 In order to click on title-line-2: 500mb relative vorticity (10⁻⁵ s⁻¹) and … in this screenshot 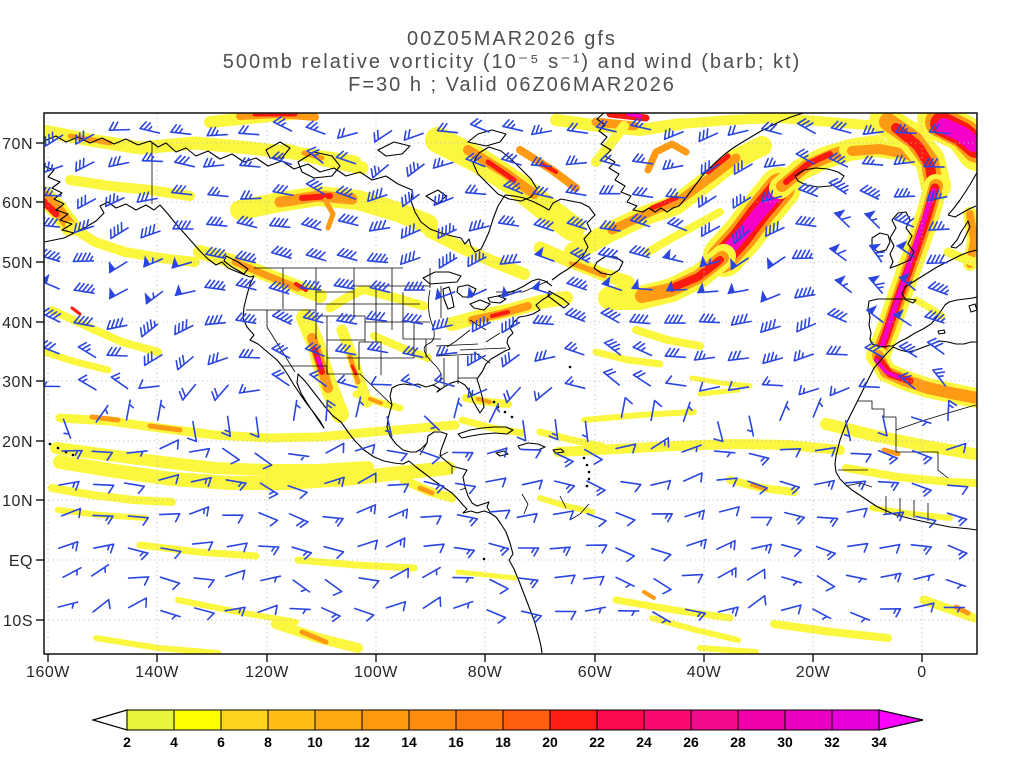, I will do `click(512, 62)`.